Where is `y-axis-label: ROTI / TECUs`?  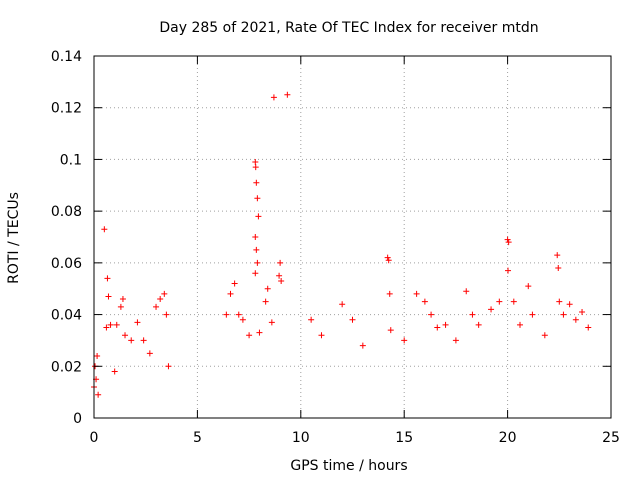 y-axis-label: ROTI / TECUs is located at coordinates (14, 238).